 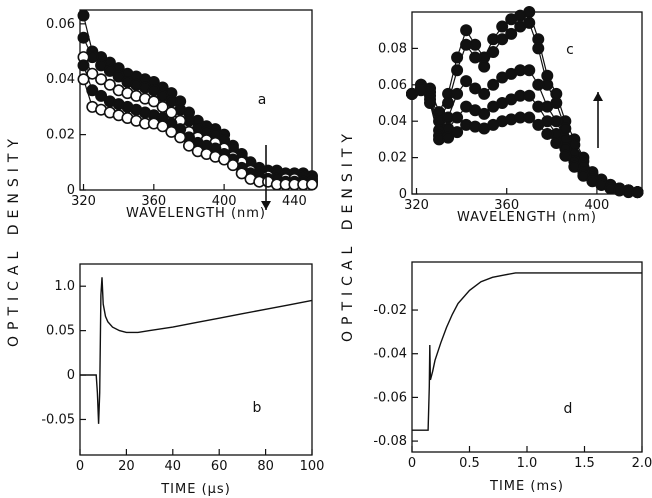 What do you see at coordinates (126, 466) in the screenshot?
I see `x-tick-label-b: 20` at bounding box center [126, 466].